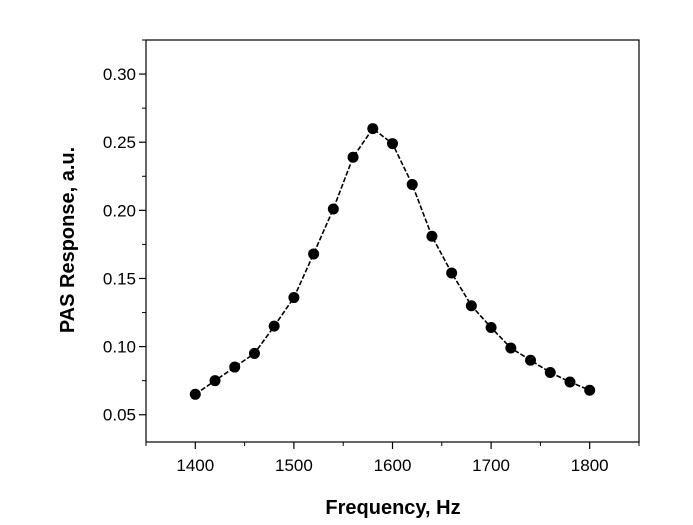 This screenshot has width=693, height=525. What do you see at coordinates (195, 465) in the screenshot?
I see `x-tick-label: 1400` at bounding box center [195, 465].